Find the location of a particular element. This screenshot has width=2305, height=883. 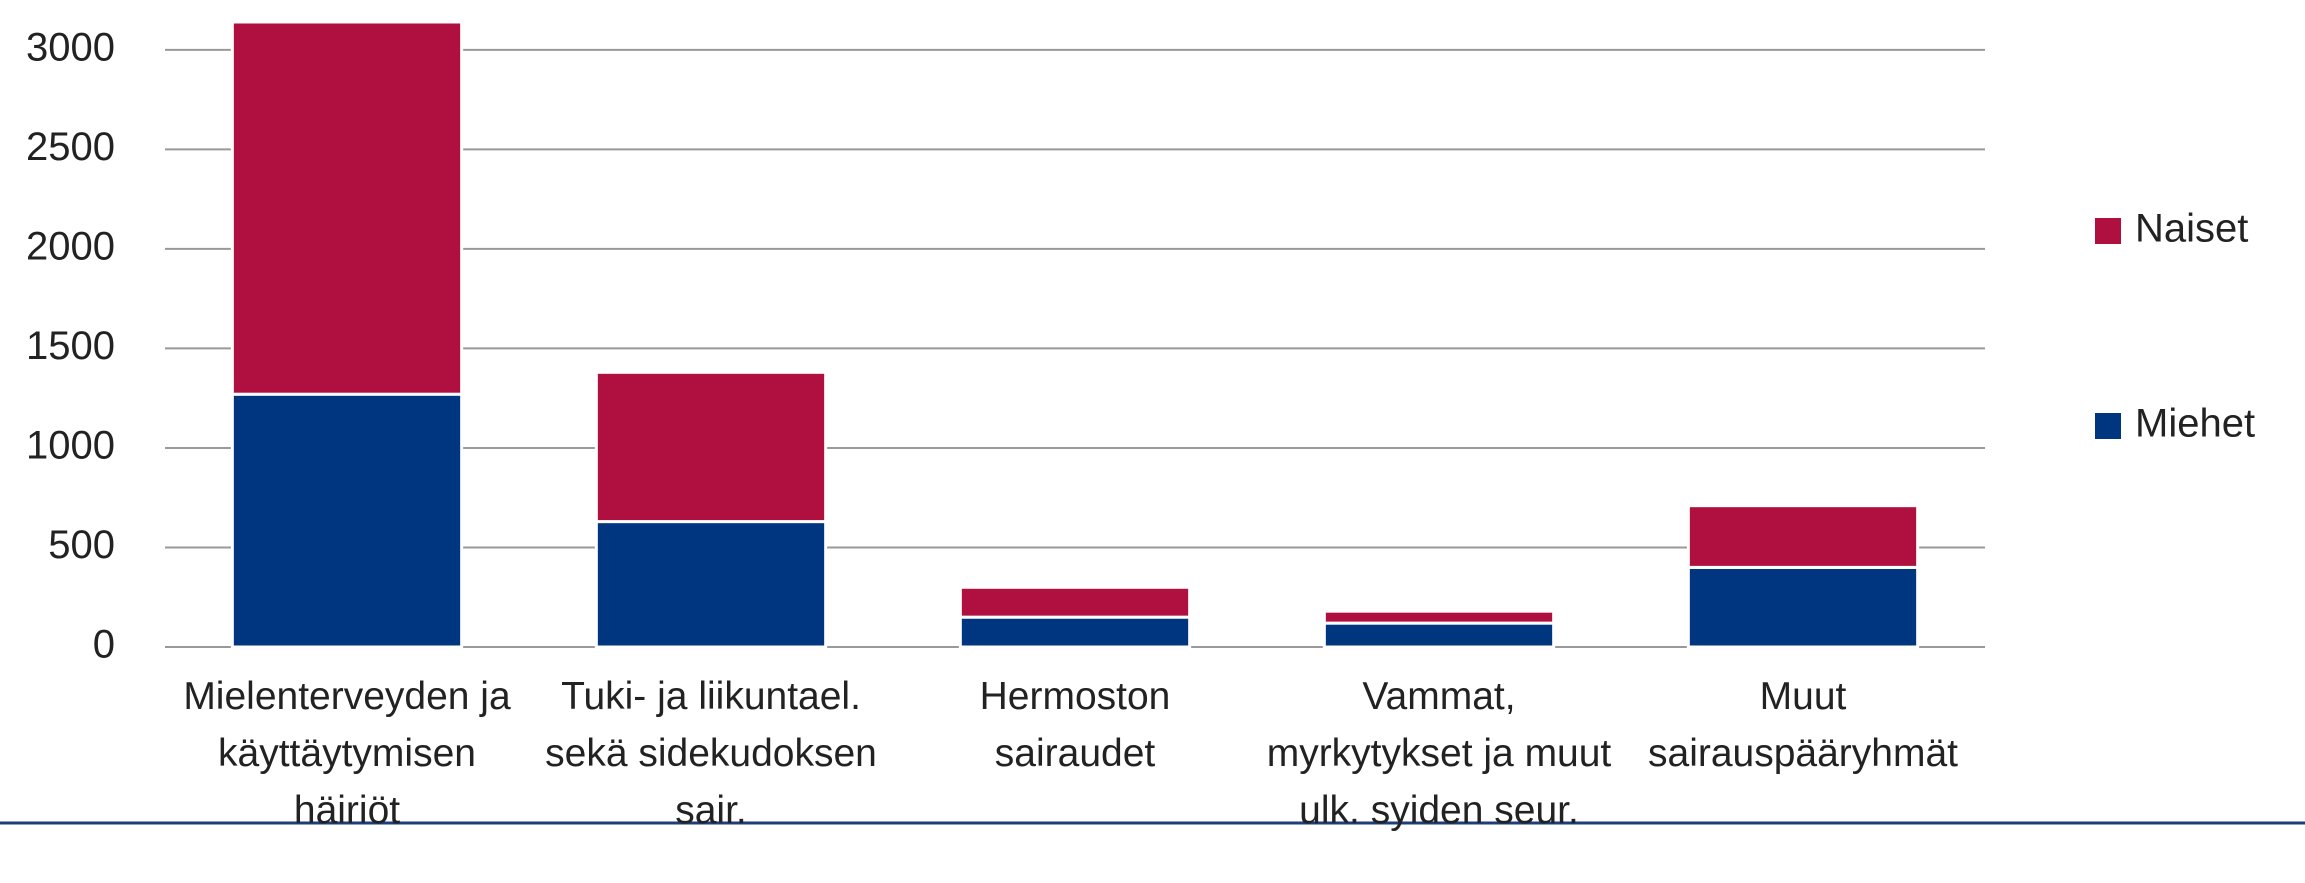

legend-label: Miehet is located at coordinates (2195, 424).